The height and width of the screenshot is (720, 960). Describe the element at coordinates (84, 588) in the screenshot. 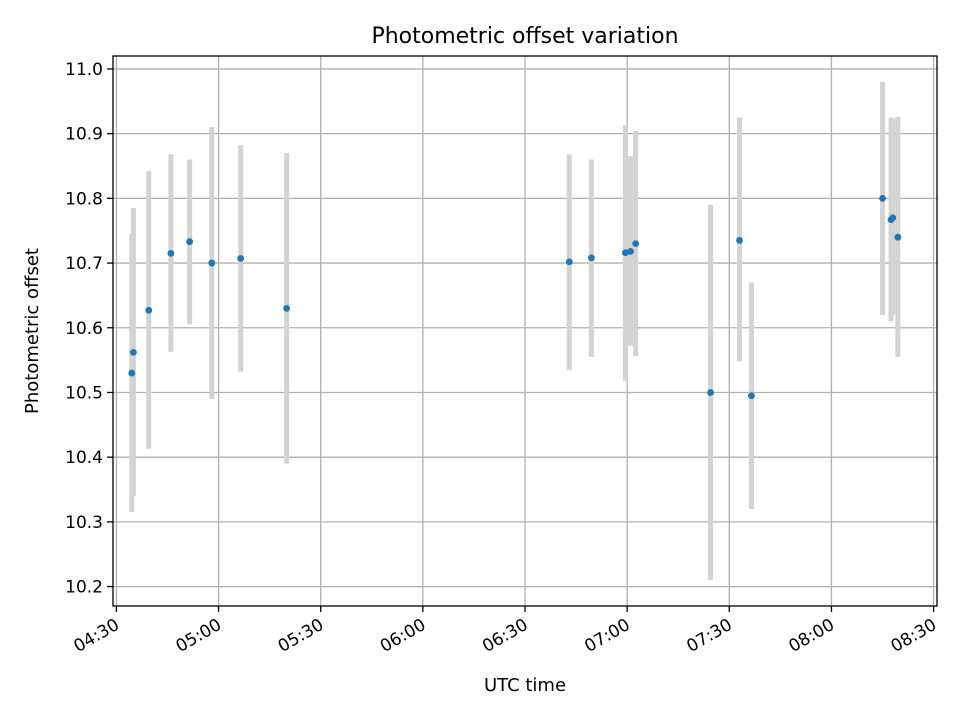

I see `y-tick-label: 10.2` at that location.